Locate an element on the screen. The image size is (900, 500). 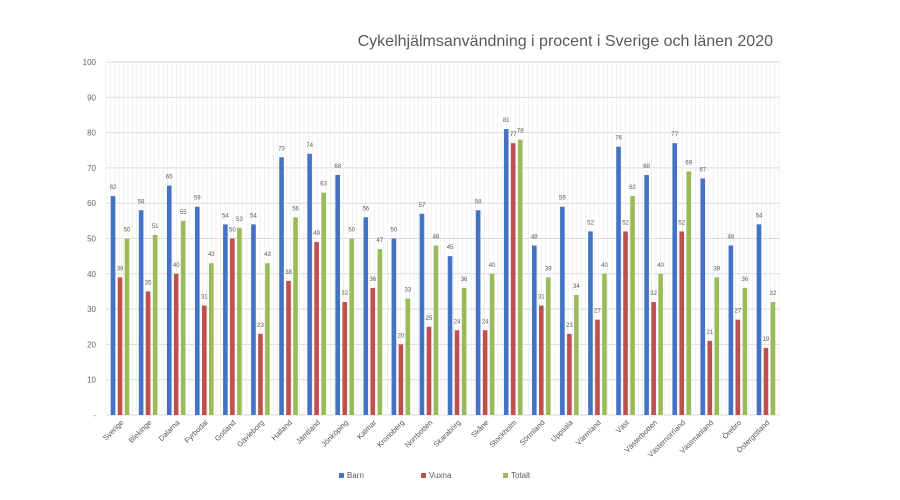
data-label: 68 is located at coordinates (337, 167).